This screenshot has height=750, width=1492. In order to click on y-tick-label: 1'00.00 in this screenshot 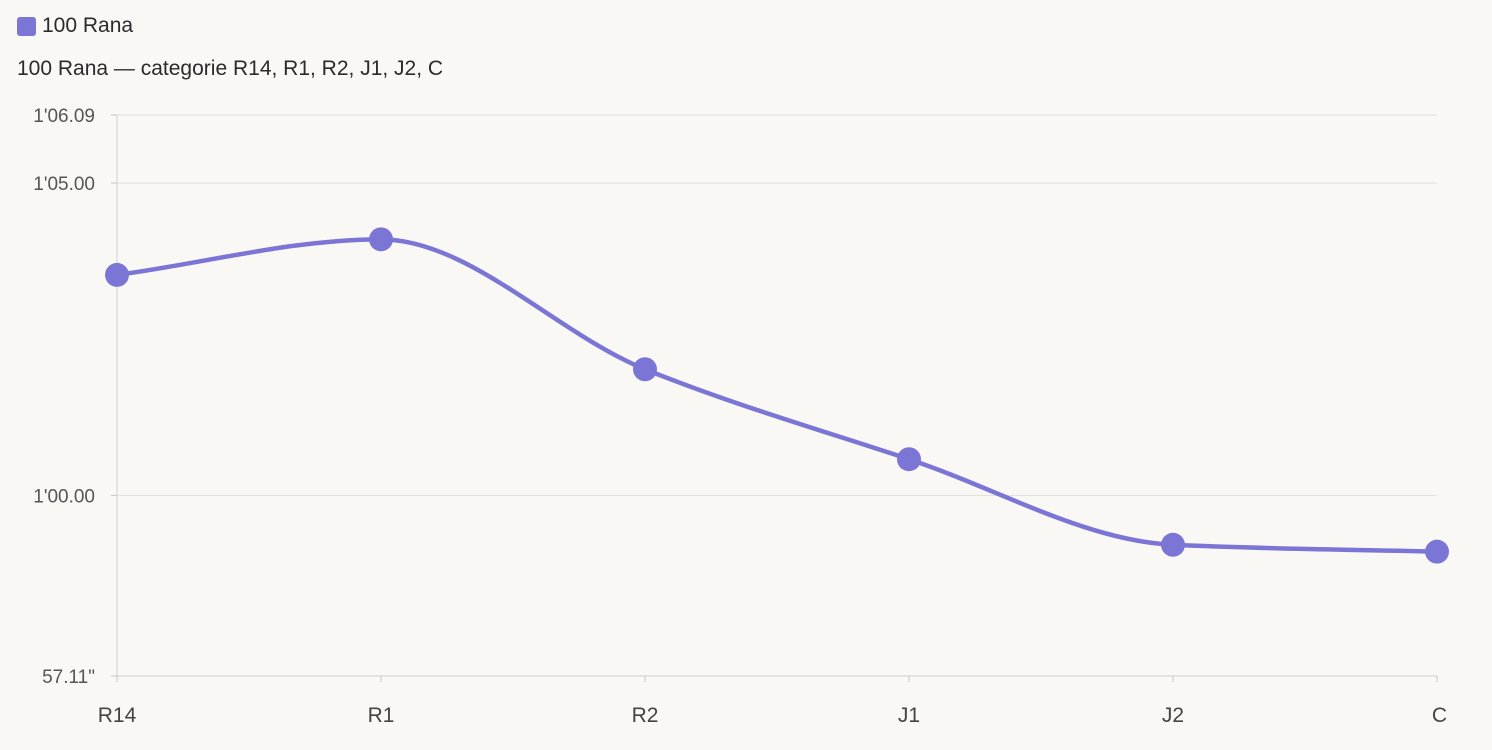, I will do `click(64, 496)`.